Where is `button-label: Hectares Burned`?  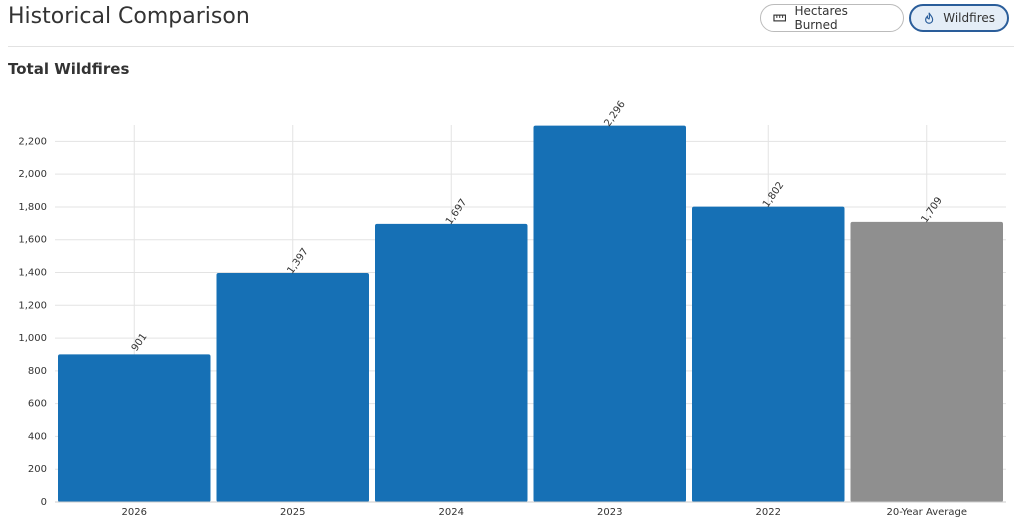
button-label: Hectares Burned is located at coordinates (821, 18).